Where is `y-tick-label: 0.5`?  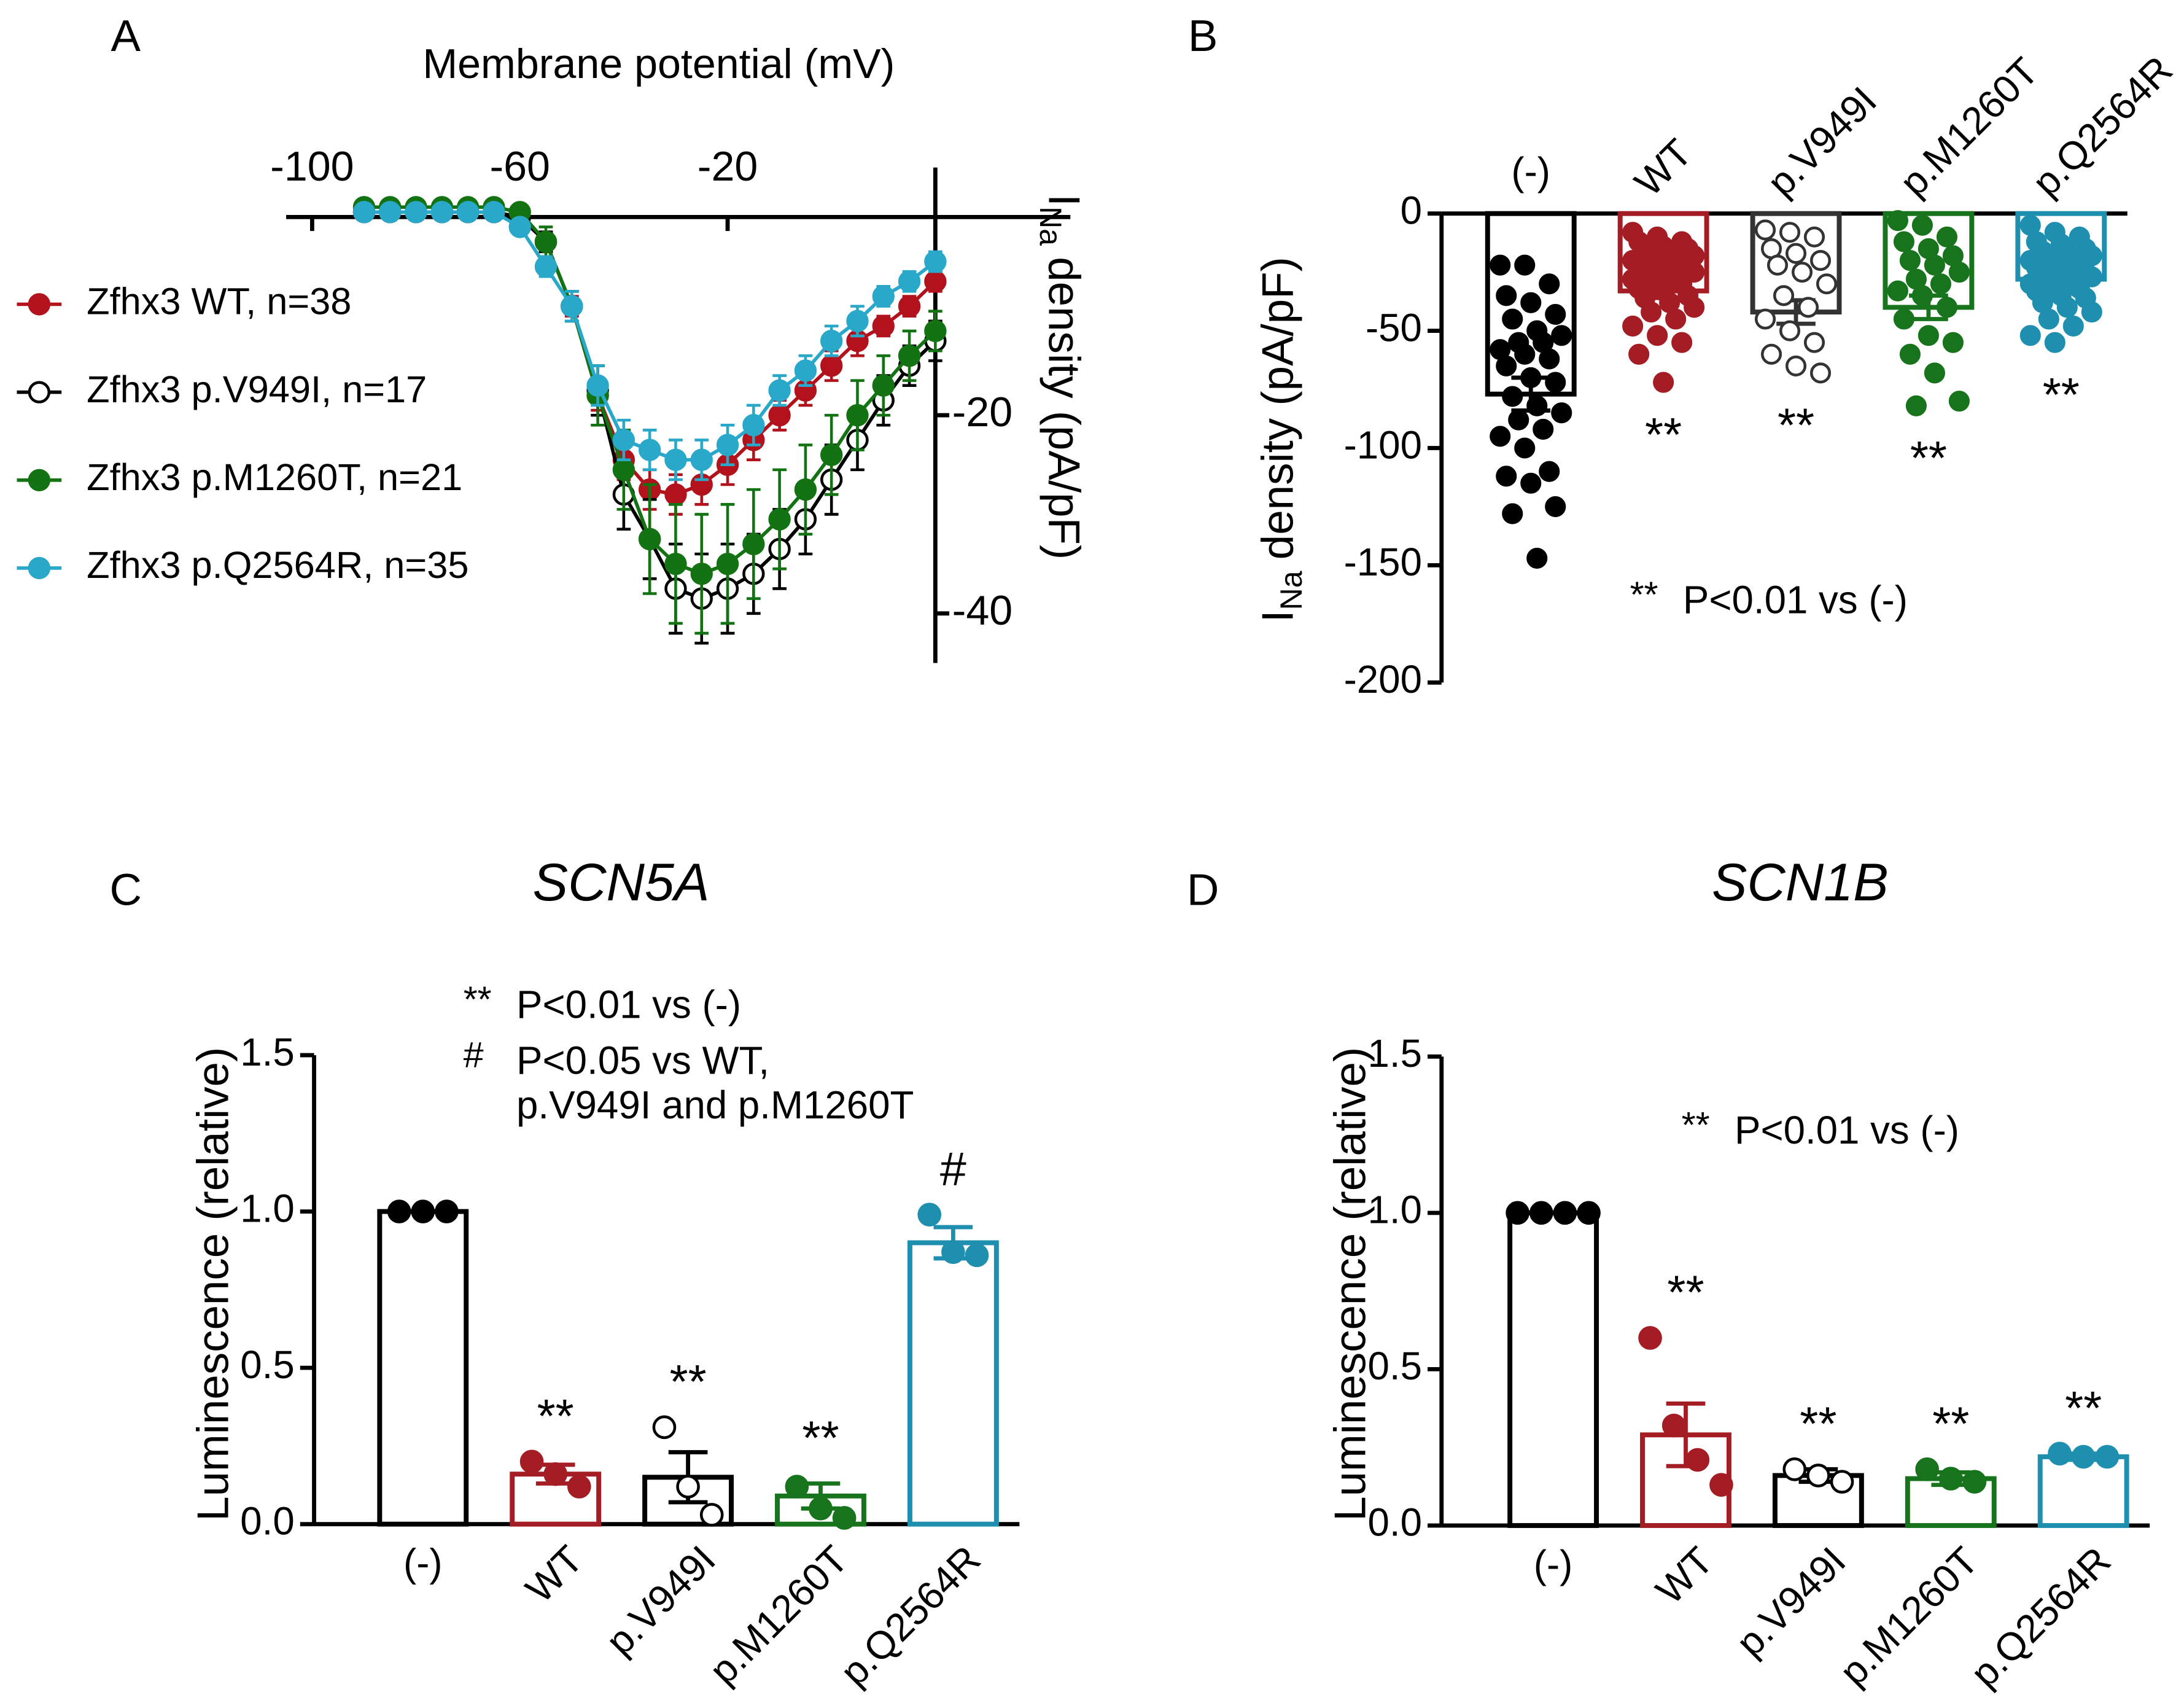 y-tick-label: 0.5 is located at coordinates (267, 1365).